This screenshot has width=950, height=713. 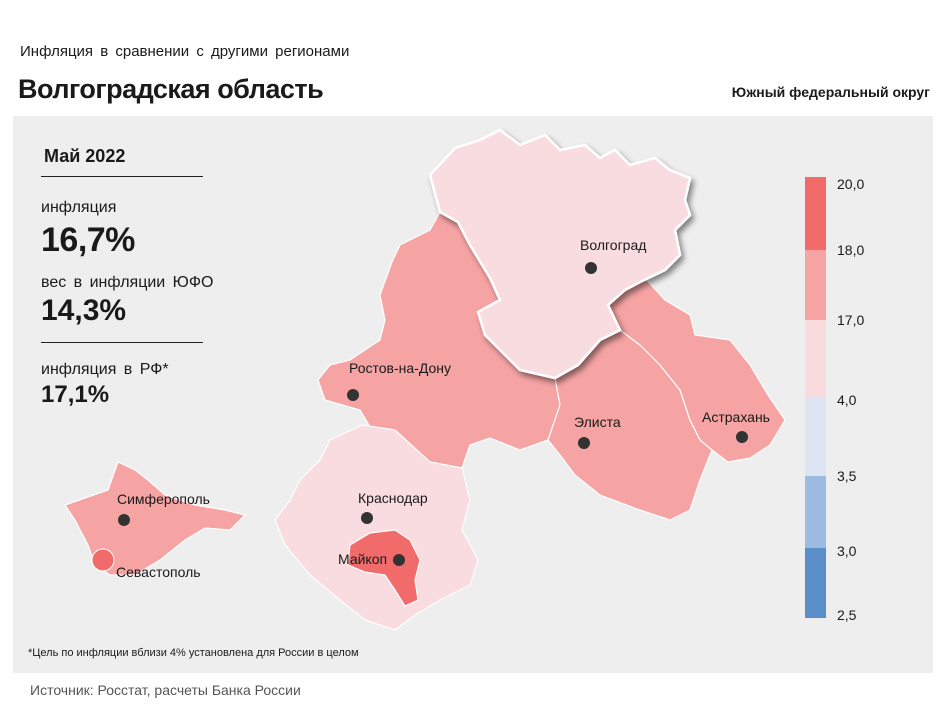 I want to click on legend-tick: 20,0, so click(x=851, y=184).